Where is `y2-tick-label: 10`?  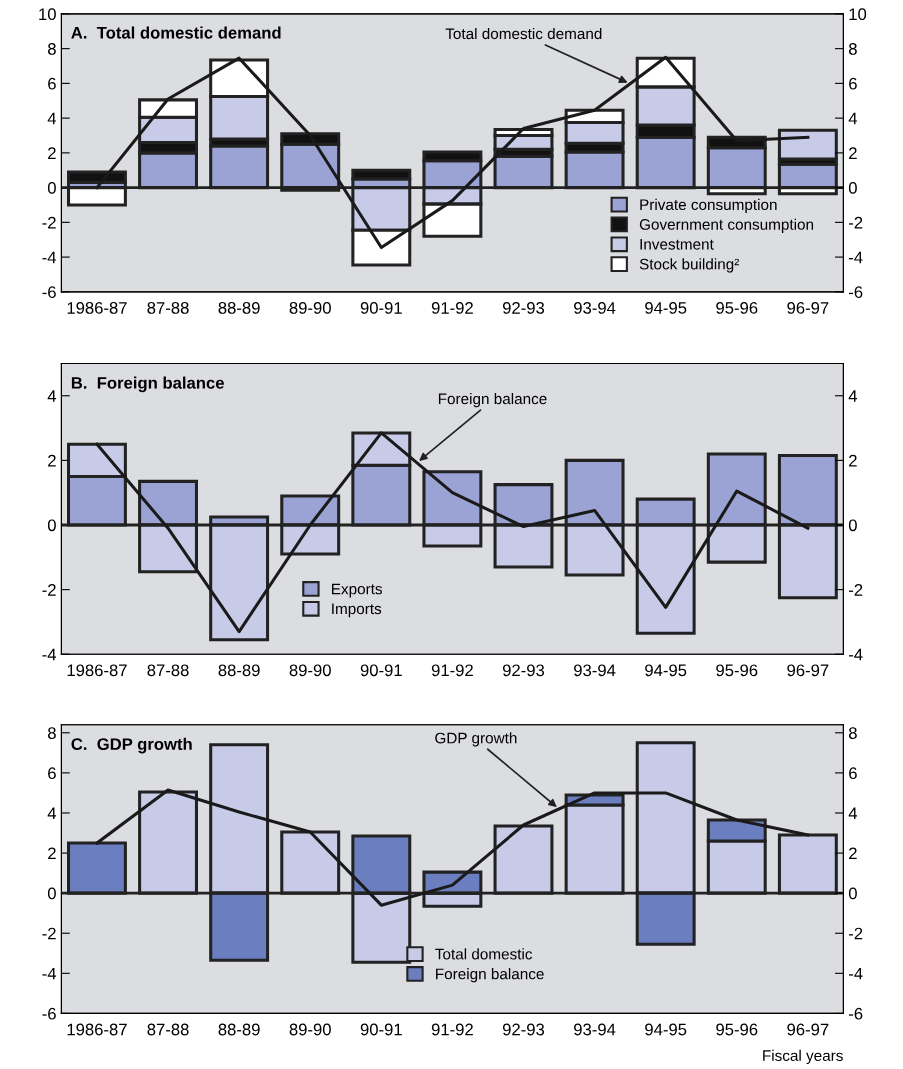 y2-tick-label: 10 is located at coordinates (858, 14).